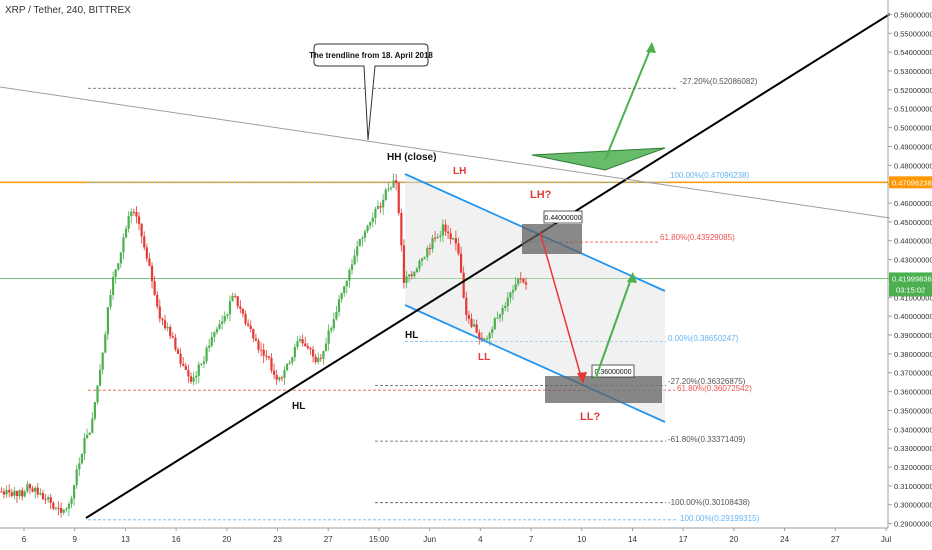  I want to click on label-hl-left: HL, so click(298, 406).